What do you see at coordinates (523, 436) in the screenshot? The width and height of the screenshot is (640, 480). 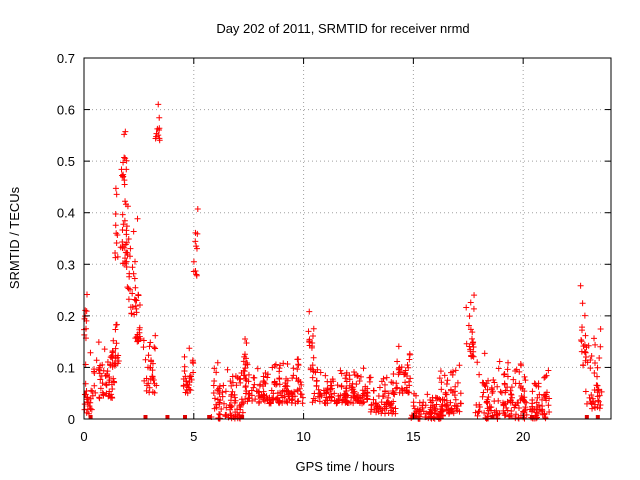 I see `x-tick-label: 20` at bounding box center [523, 436].